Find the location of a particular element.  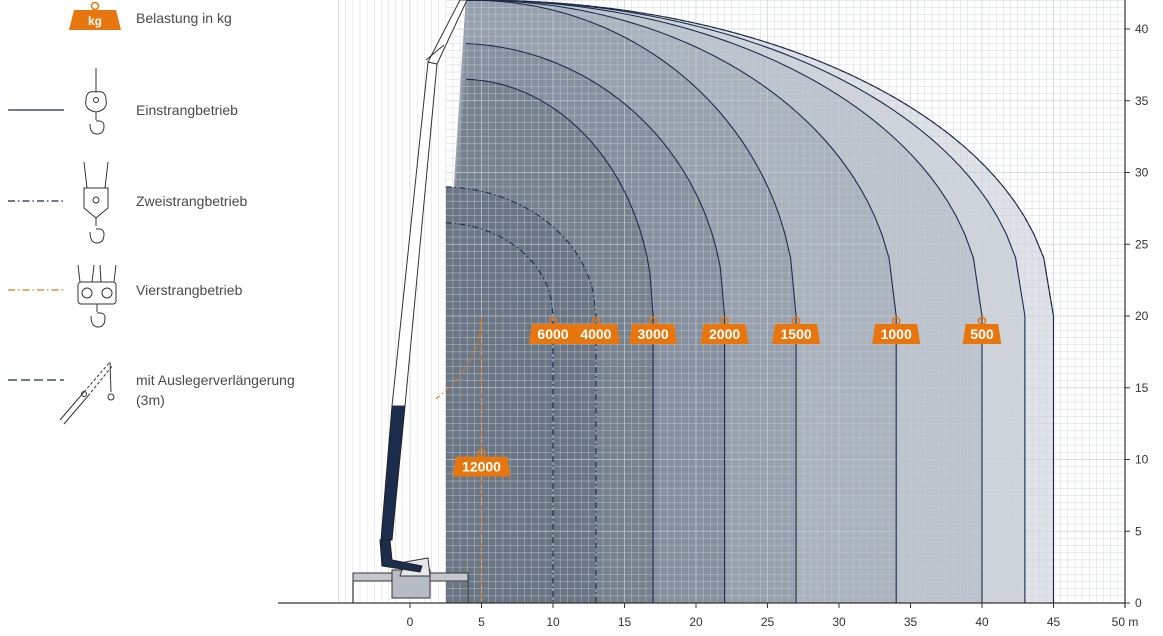

single-hook-icon is located at coordinates (96, 101).